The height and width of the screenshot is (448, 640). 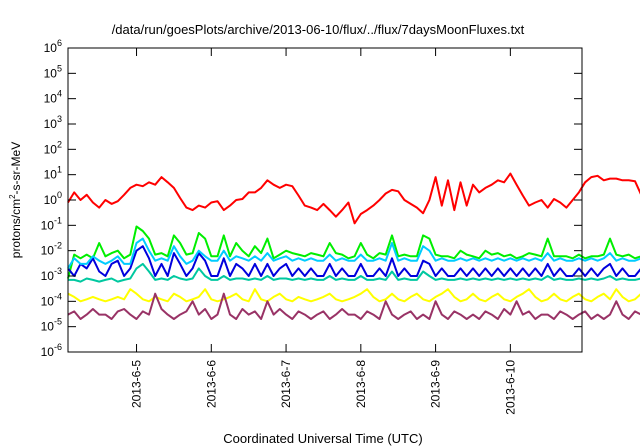 I want to click on y-tick-label: 10², so click(x=53, y=147).